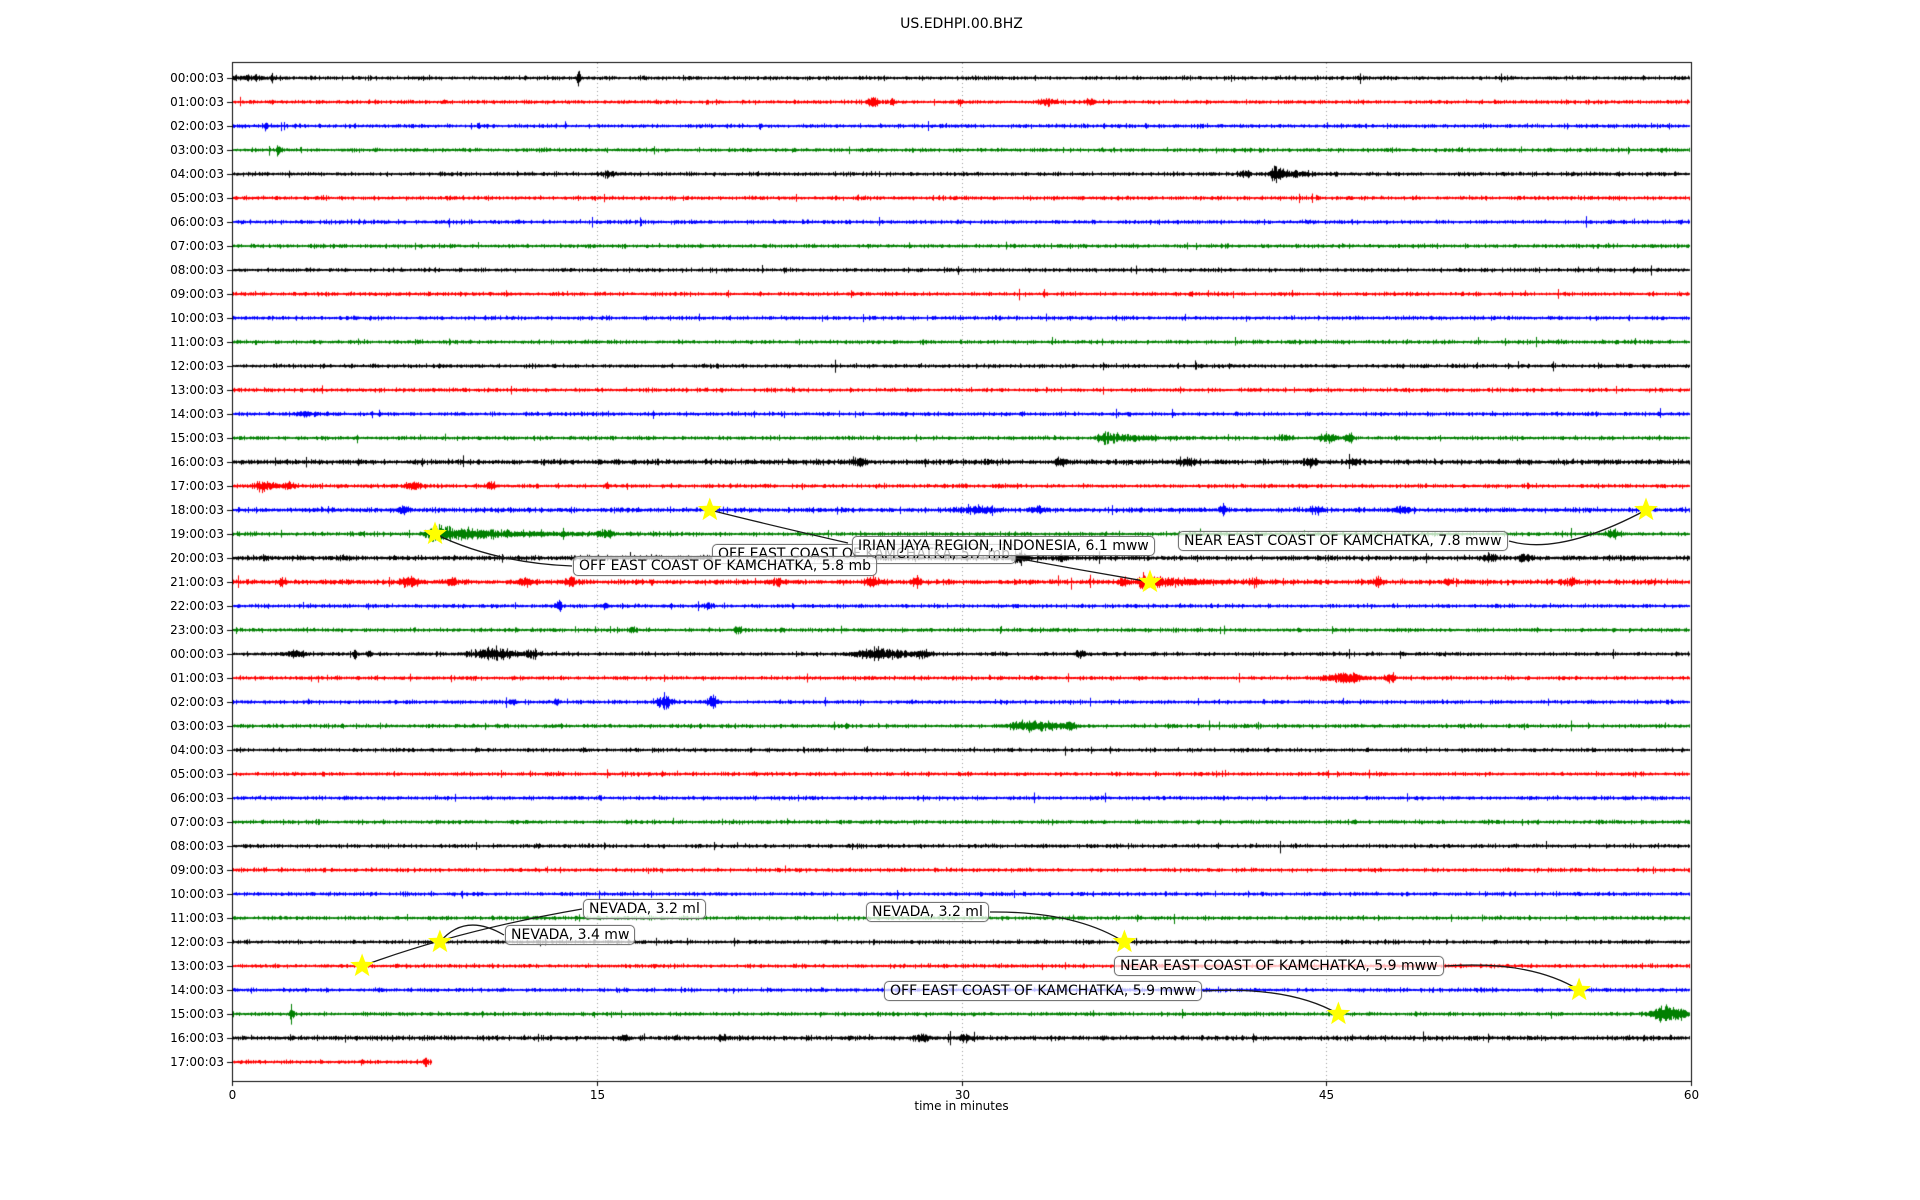  Describe the element at coordinates (961, 1106) in the screenshot. I see `x-axis-label: time in minutes` at that location.